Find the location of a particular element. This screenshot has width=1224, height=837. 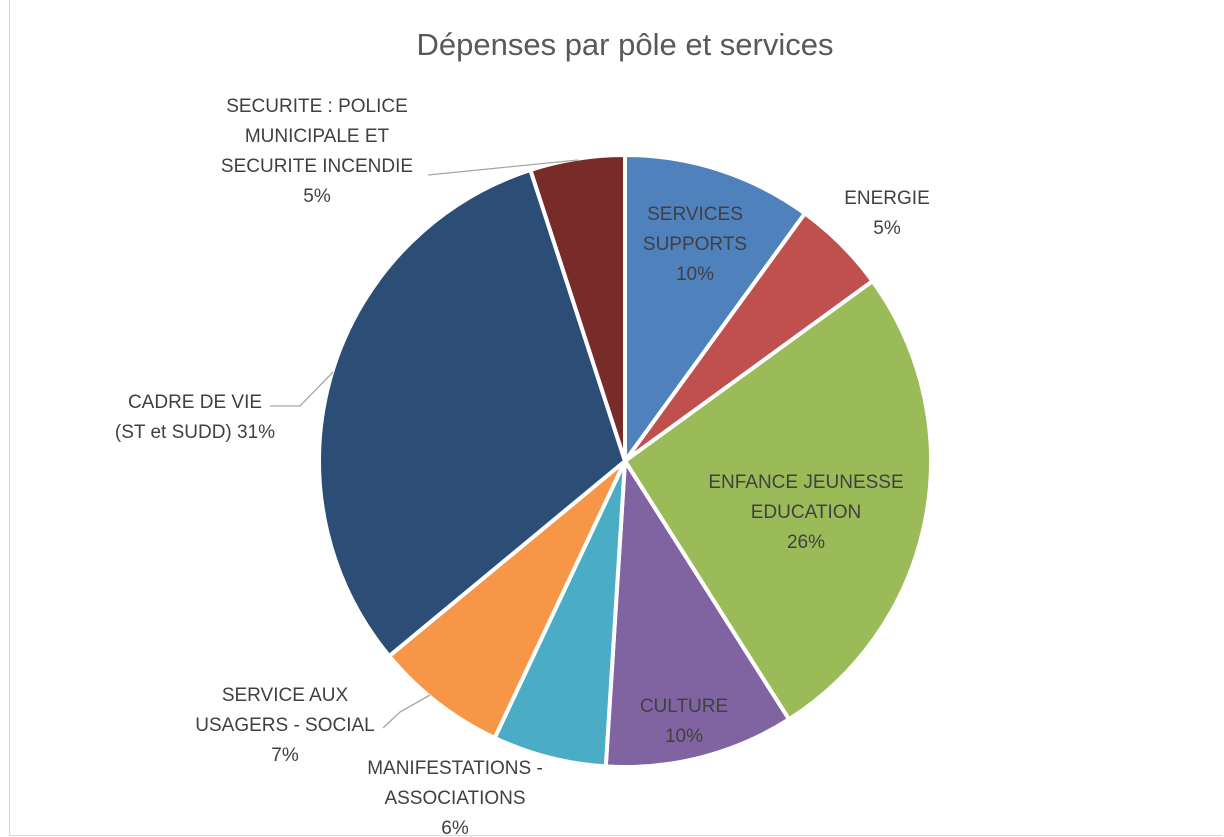

slice-data-label: SERVICES SUPPORTS 10% is located at coordinates (695, 244).